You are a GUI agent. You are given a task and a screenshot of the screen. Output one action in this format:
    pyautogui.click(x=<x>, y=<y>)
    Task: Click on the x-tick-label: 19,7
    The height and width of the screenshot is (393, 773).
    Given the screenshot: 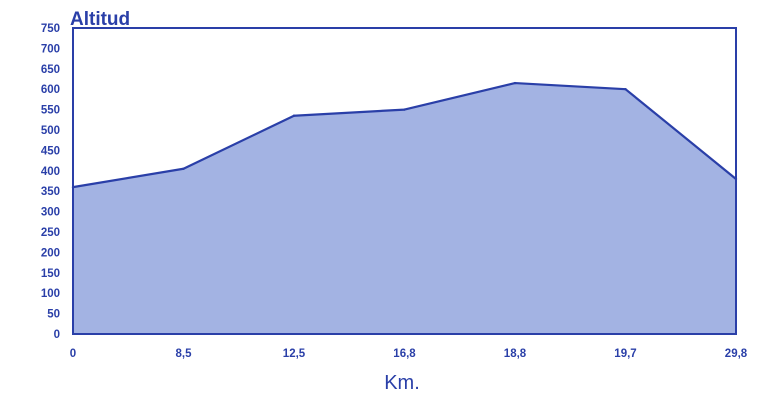 What is the action you would take?
    pyautogui.click(x=625, y=354)
    